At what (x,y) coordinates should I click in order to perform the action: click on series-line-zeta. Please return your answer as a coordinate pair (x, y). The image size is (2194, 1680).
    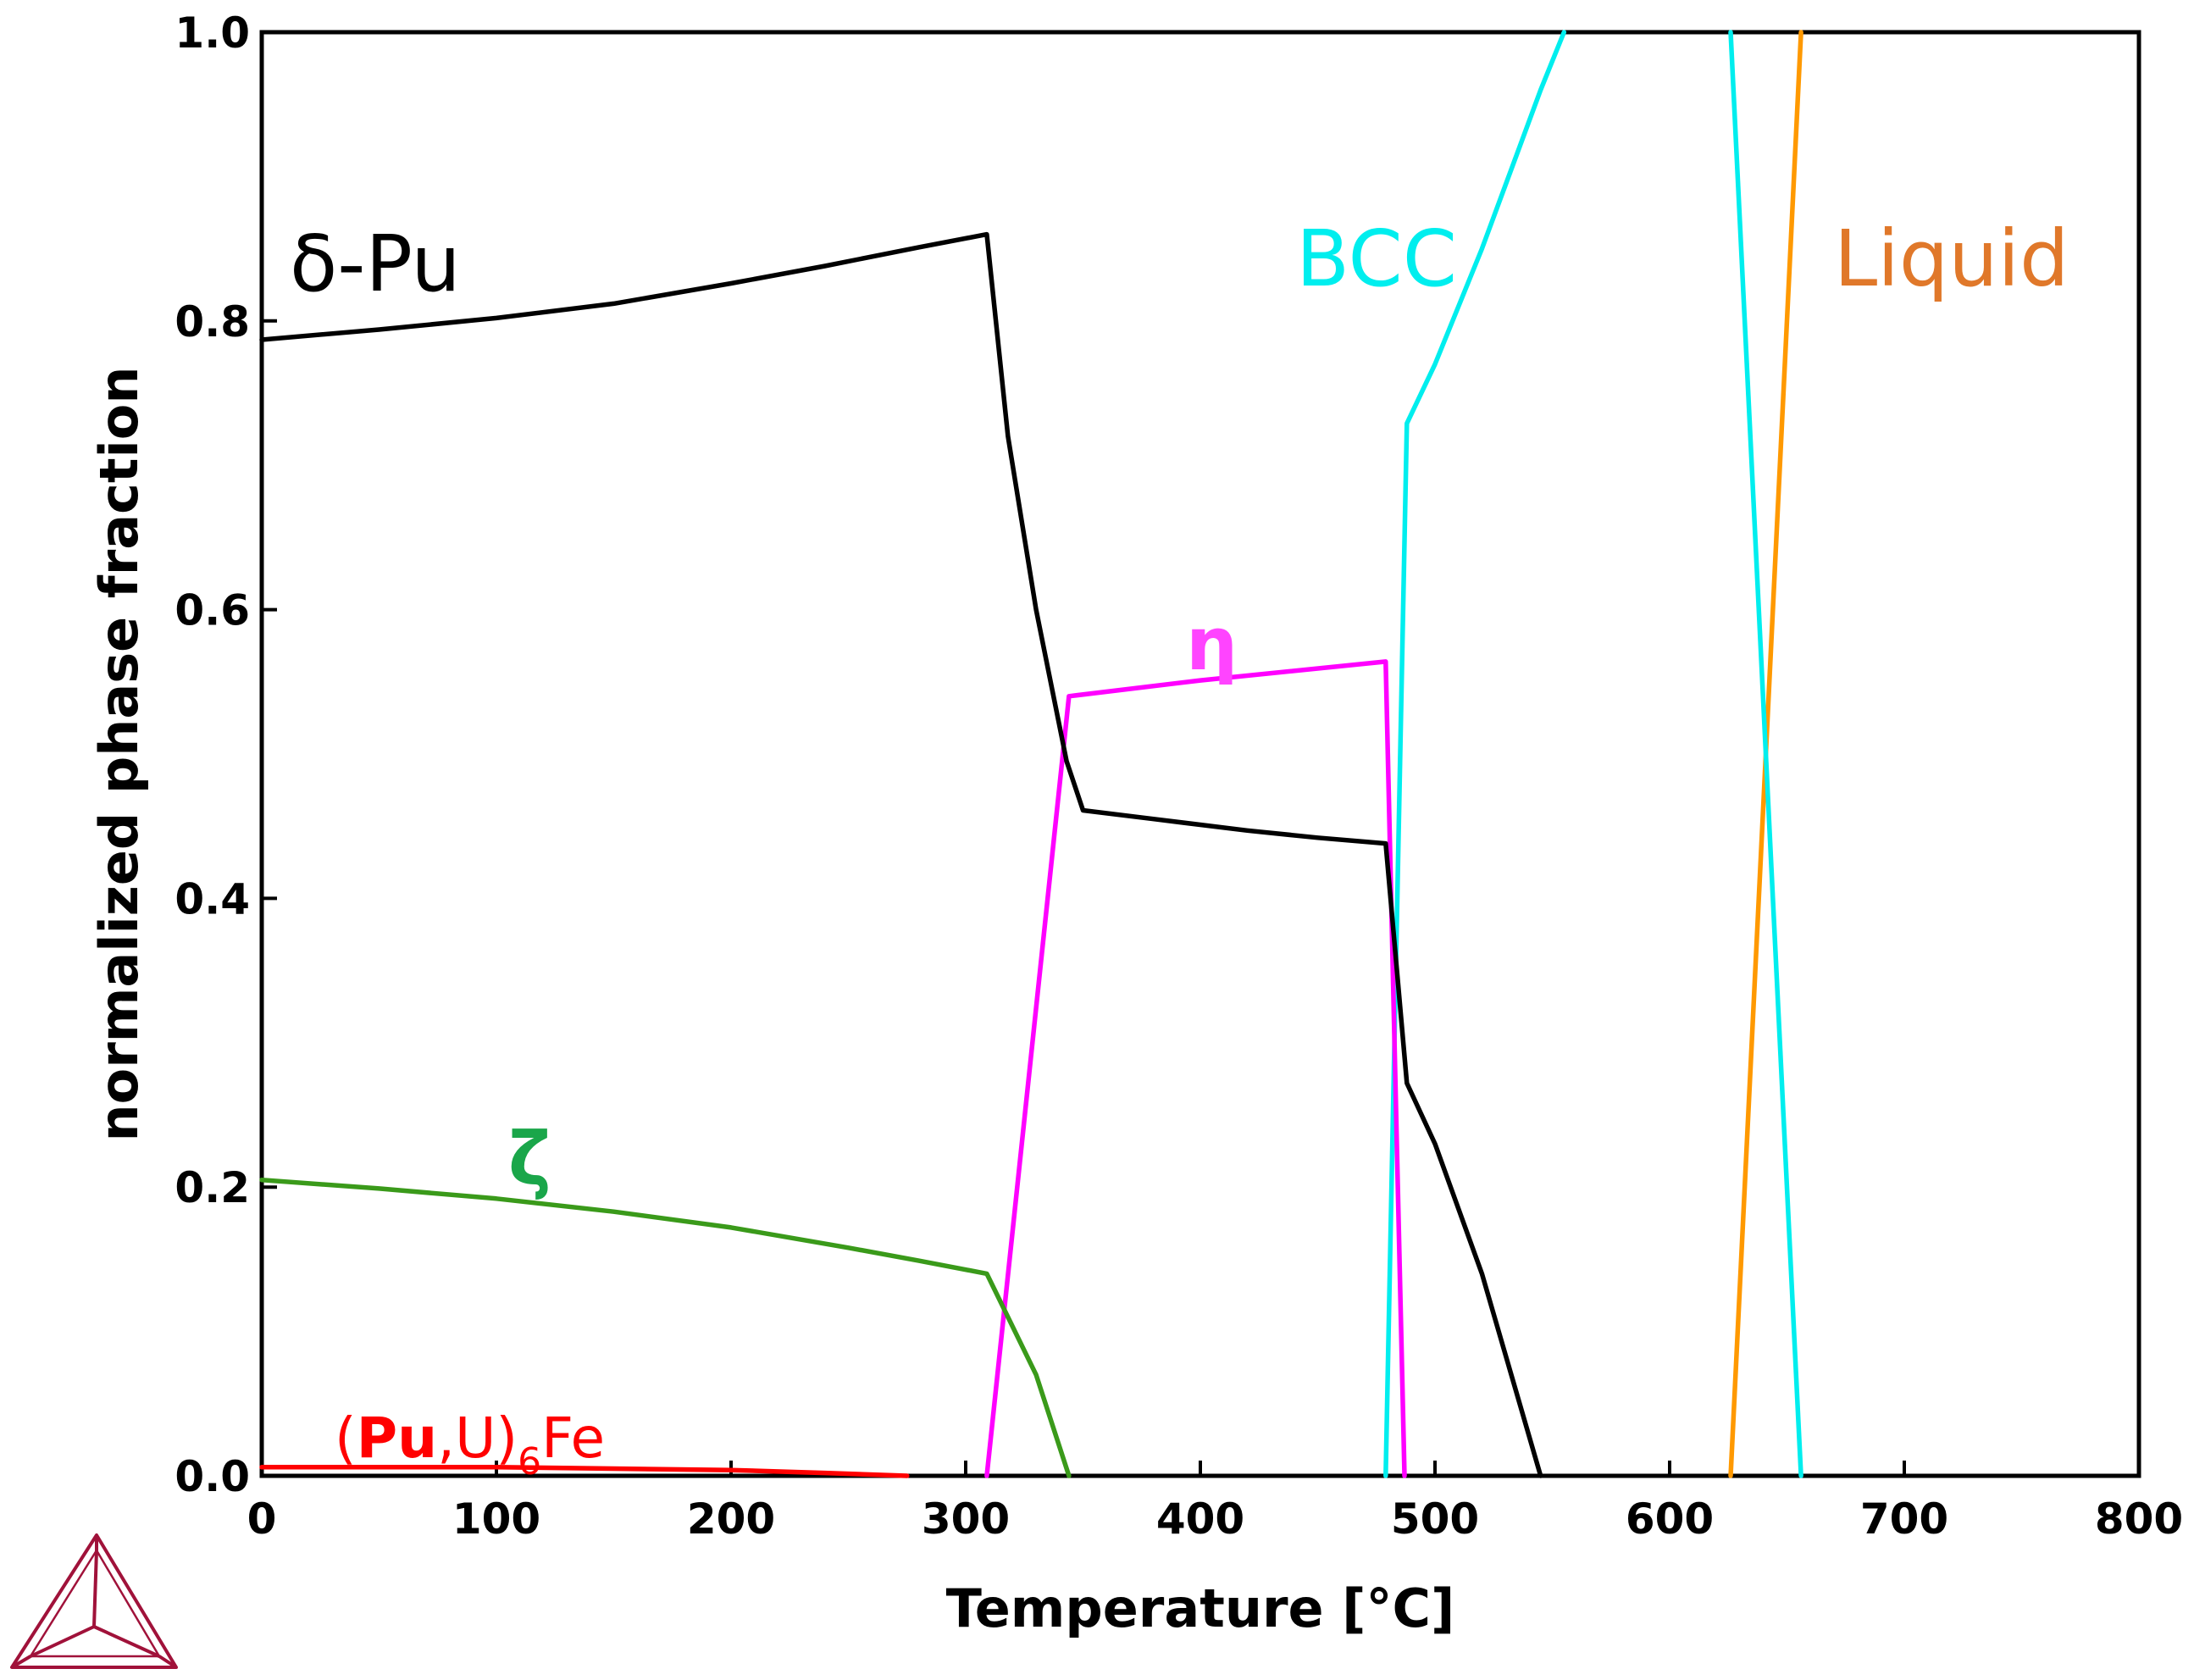
    Looking at the image, I should click on (665, 1327).